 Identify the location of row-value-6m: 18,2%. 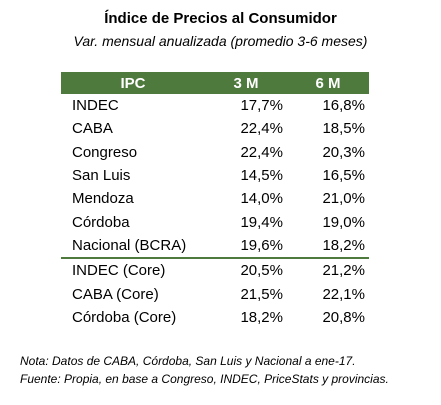
(343, 245).